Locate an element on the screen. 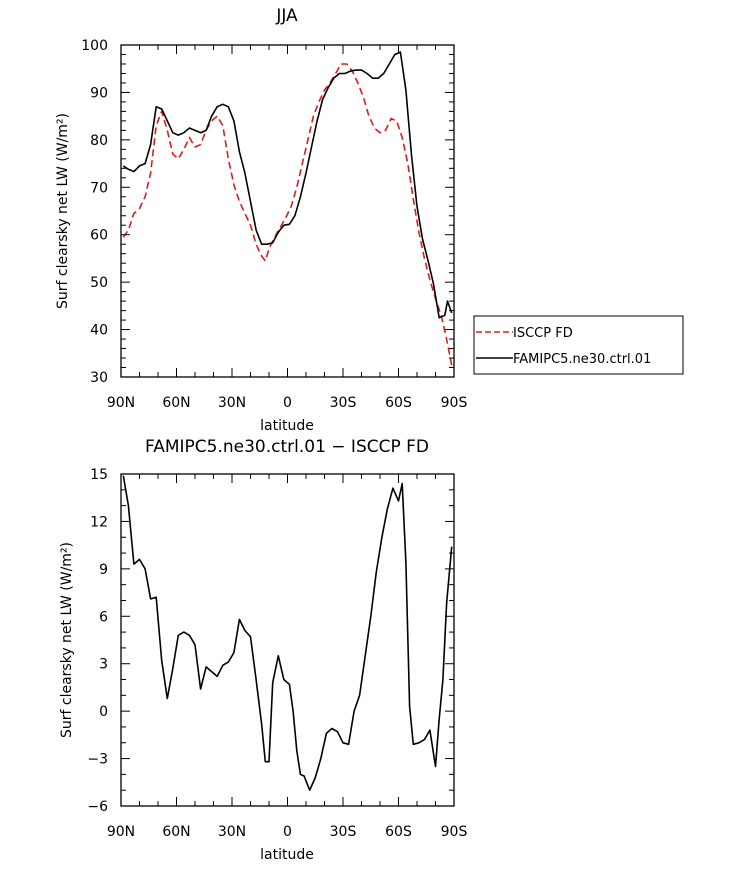 This screenshot has height=869, width=733. bottom-chart-xtick-label: 30S is located at coordinates (343, 832).